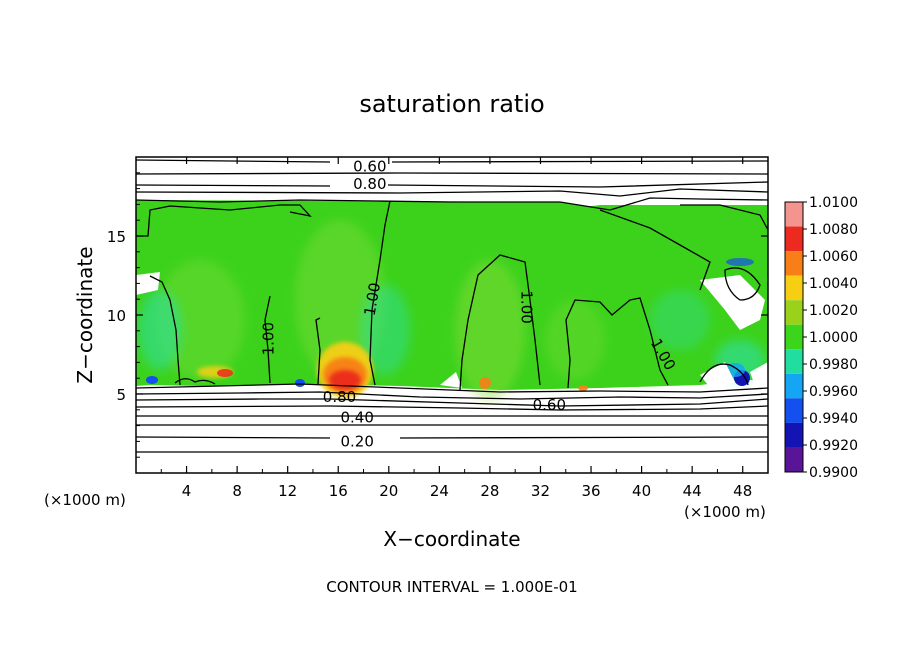  I want to click on colorbar-label: 0.9920, so click(833, 446).